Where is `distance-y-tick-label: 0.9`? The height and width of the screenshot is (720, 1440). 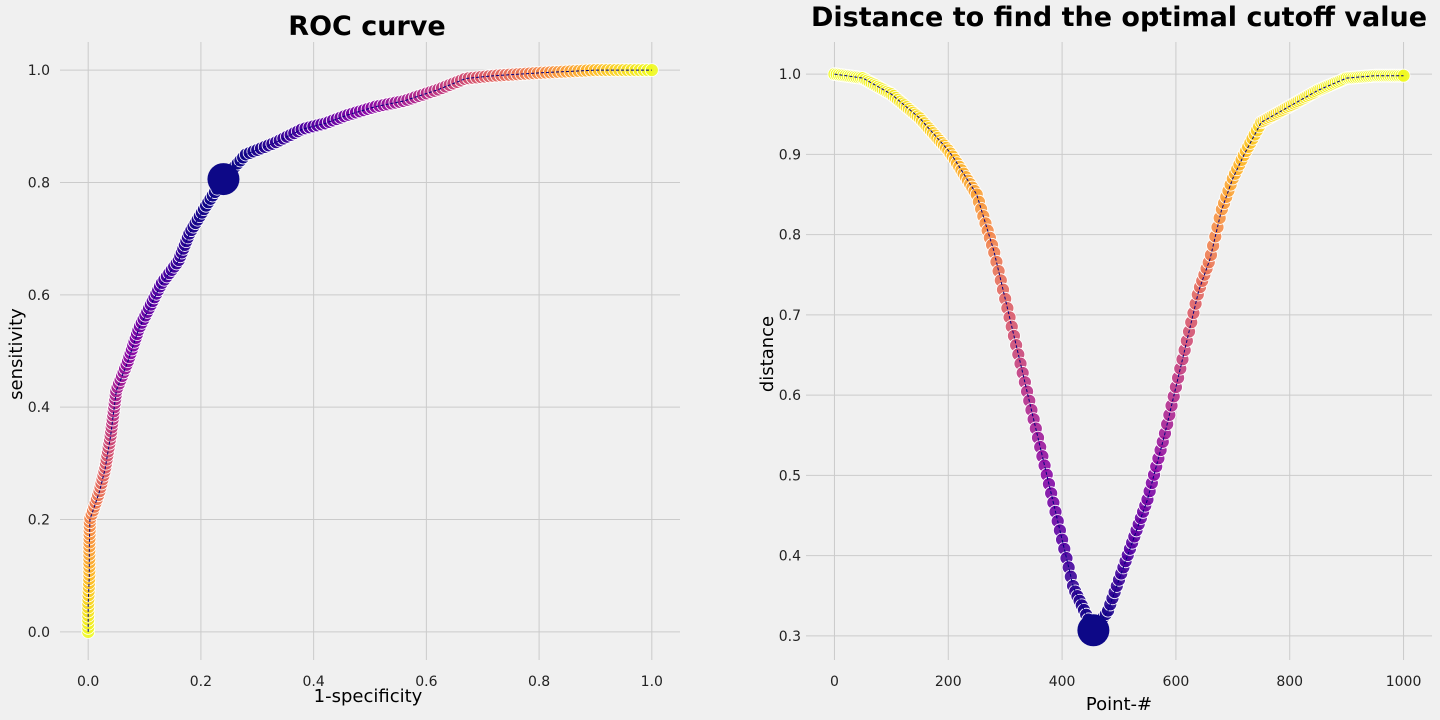
distance-y-tick-label: 0.9 is located at coordinates (790, 155).